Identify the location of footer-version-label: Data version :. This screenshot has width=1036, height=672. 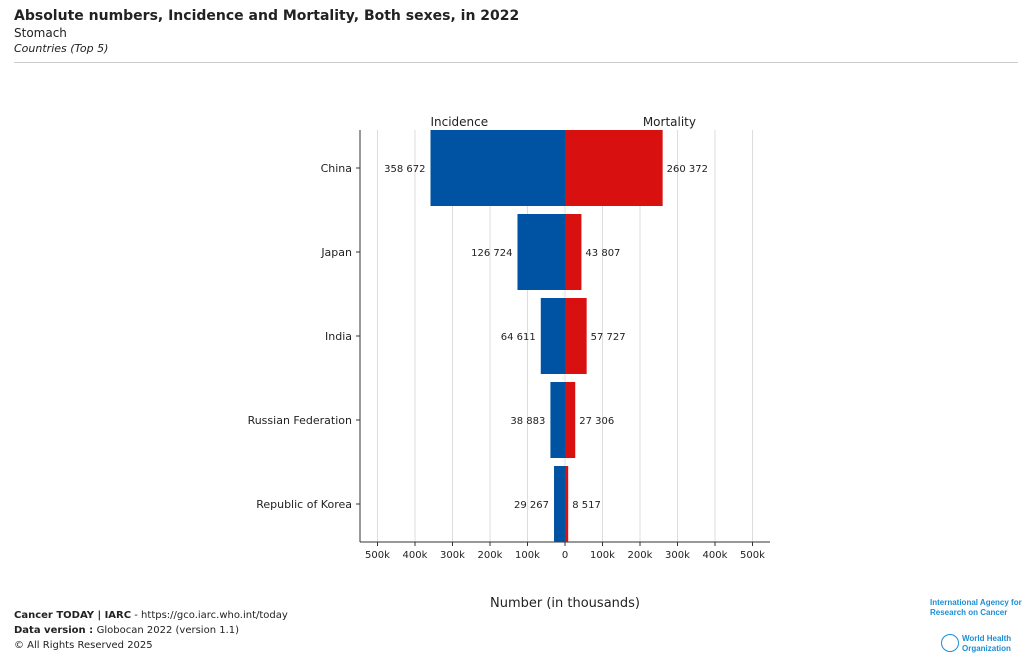
(55, 630).